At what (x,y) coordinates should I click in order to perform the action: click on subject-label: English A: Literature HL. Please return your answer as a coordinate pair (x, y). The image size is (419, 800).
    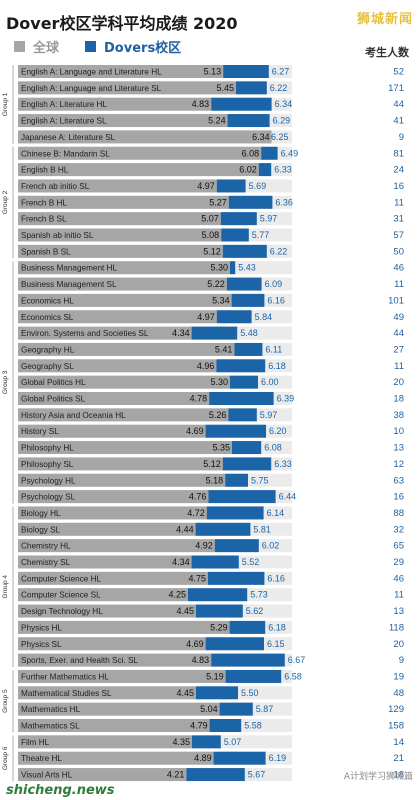
    Looking at the image, I should click on (64, 104).